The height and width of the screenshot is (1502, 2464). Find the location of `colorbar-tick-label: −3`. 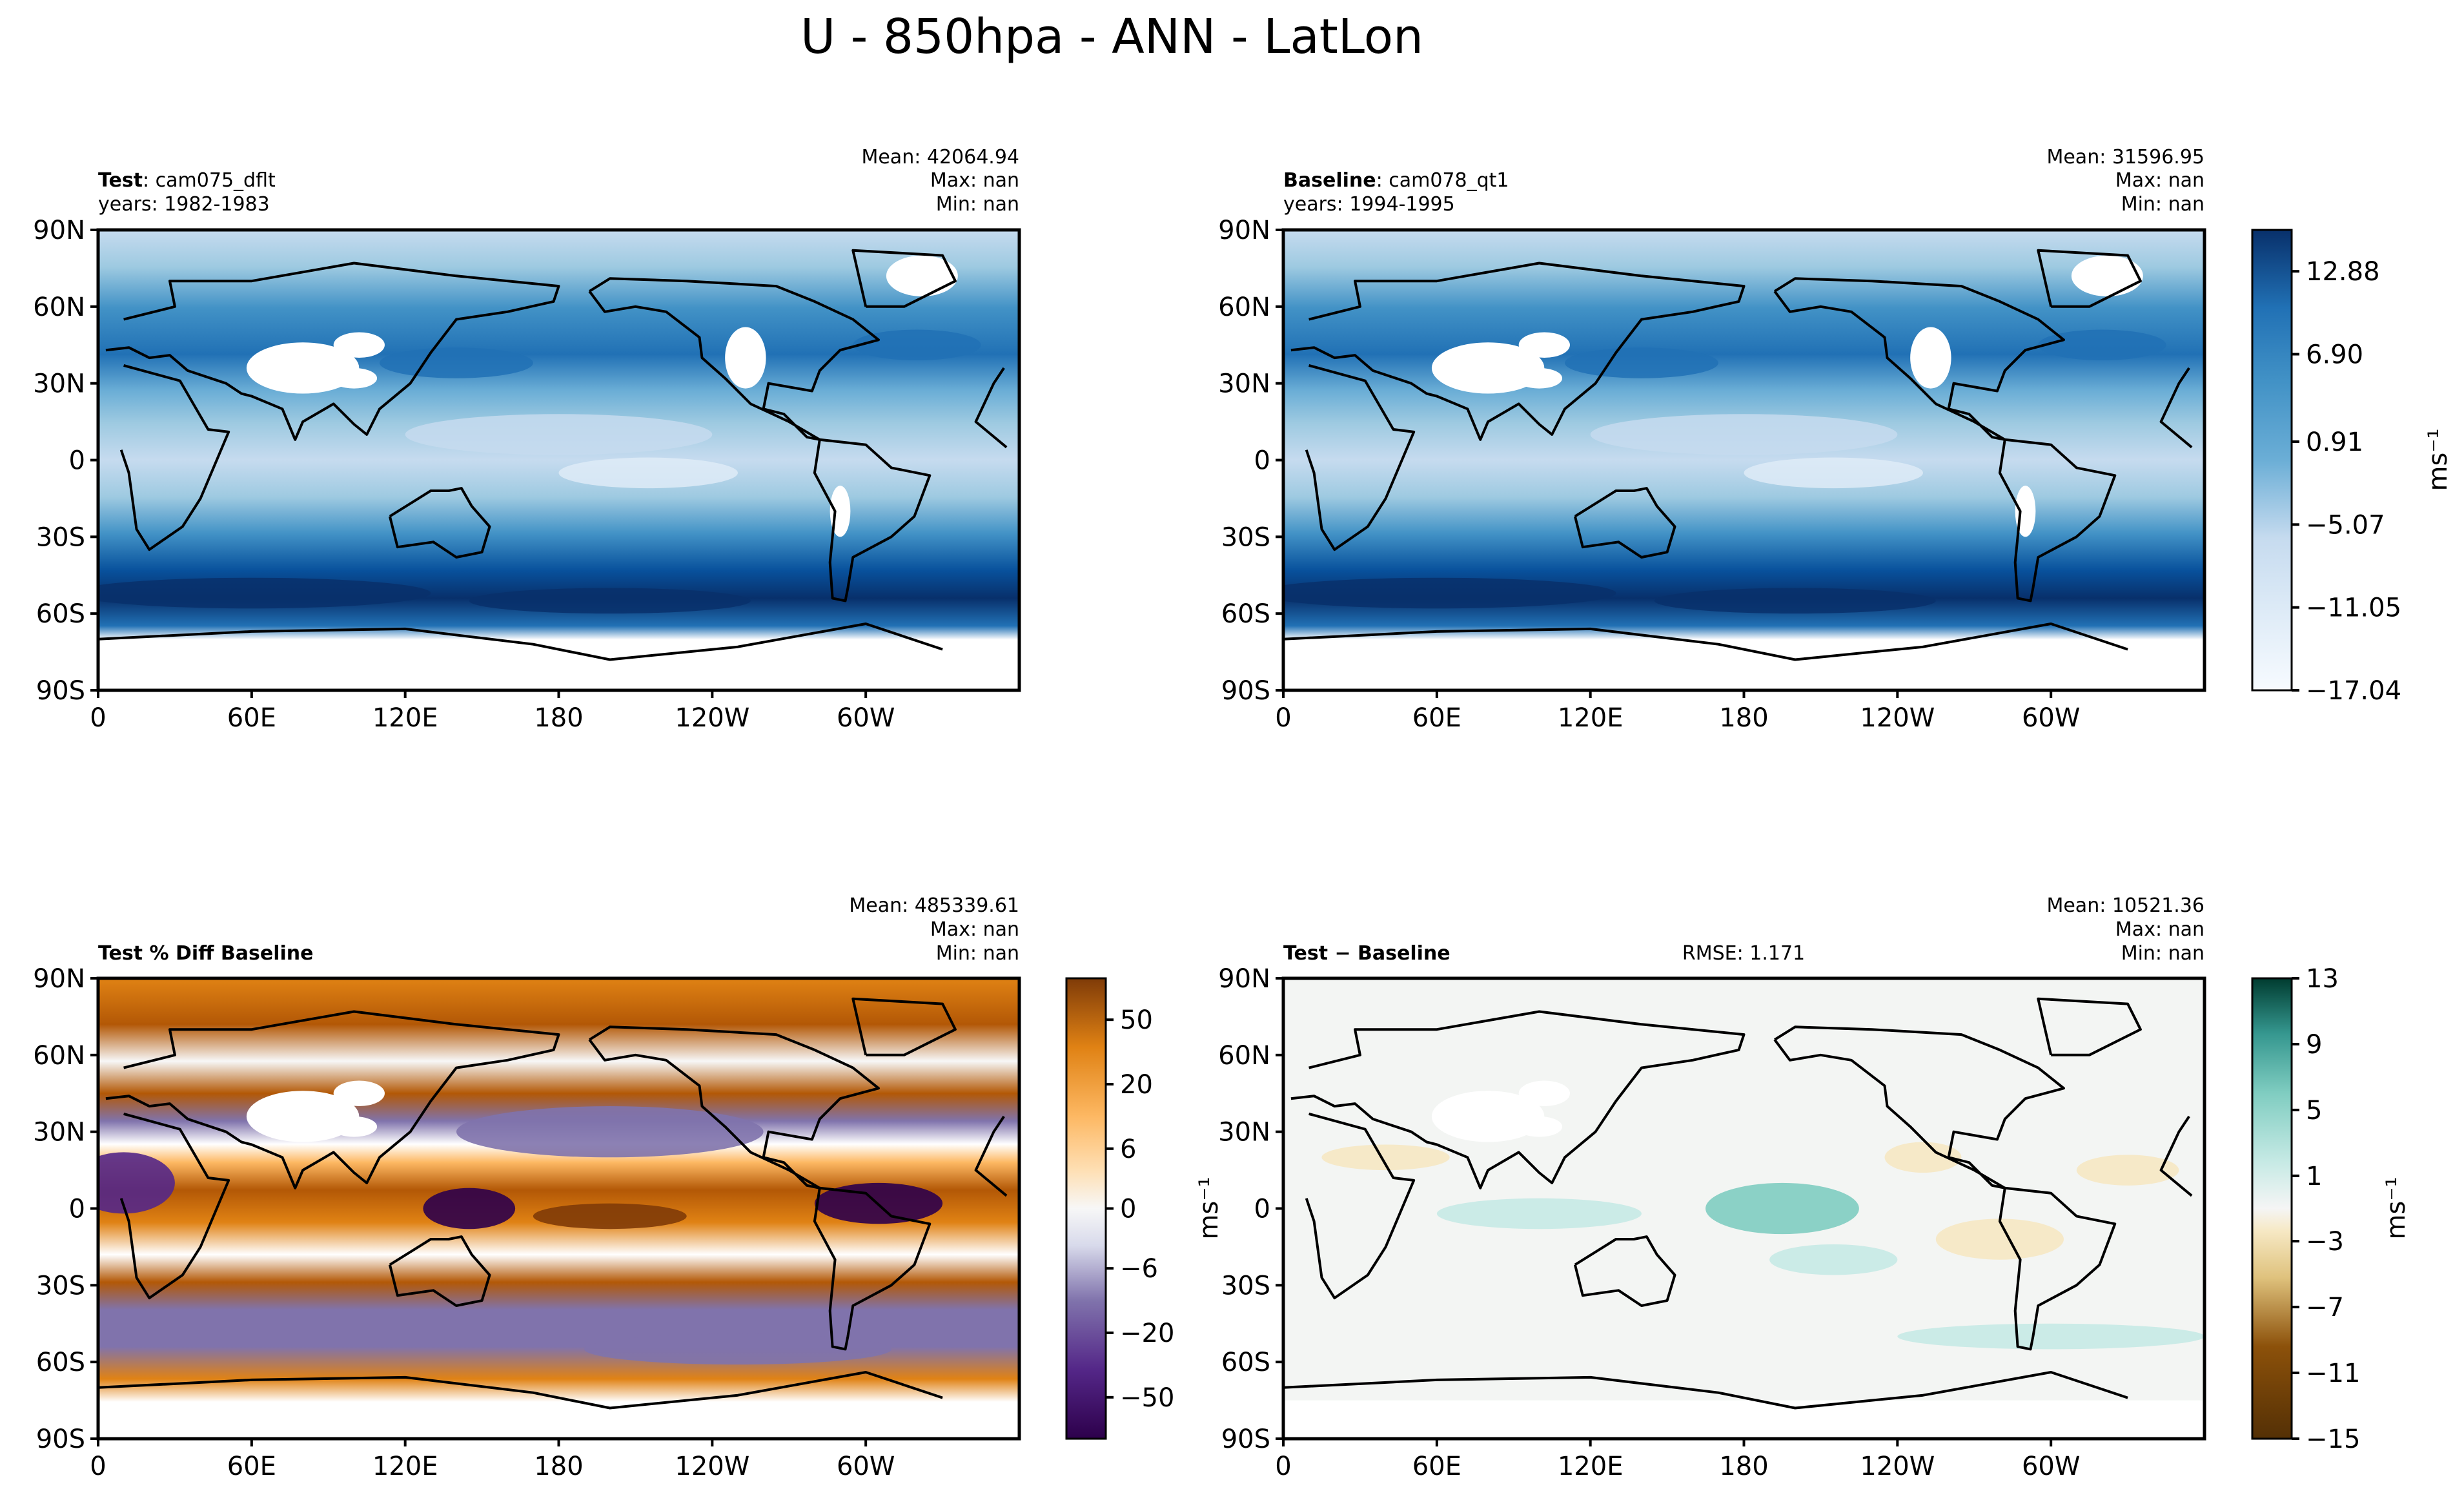

colorbar-tick-label: −3 is located at coordinates (2325, 1242).